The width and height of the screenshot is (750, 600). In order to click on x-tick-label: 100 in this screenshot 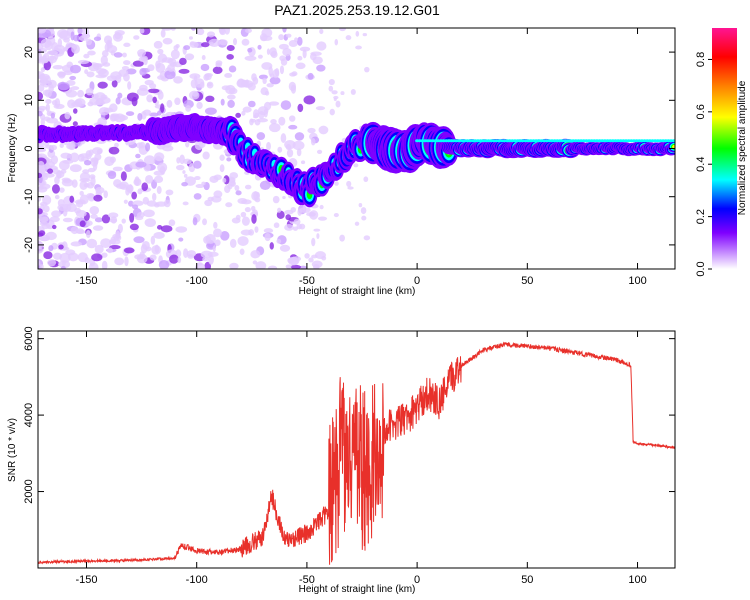, I will do `click(637, 580)`.